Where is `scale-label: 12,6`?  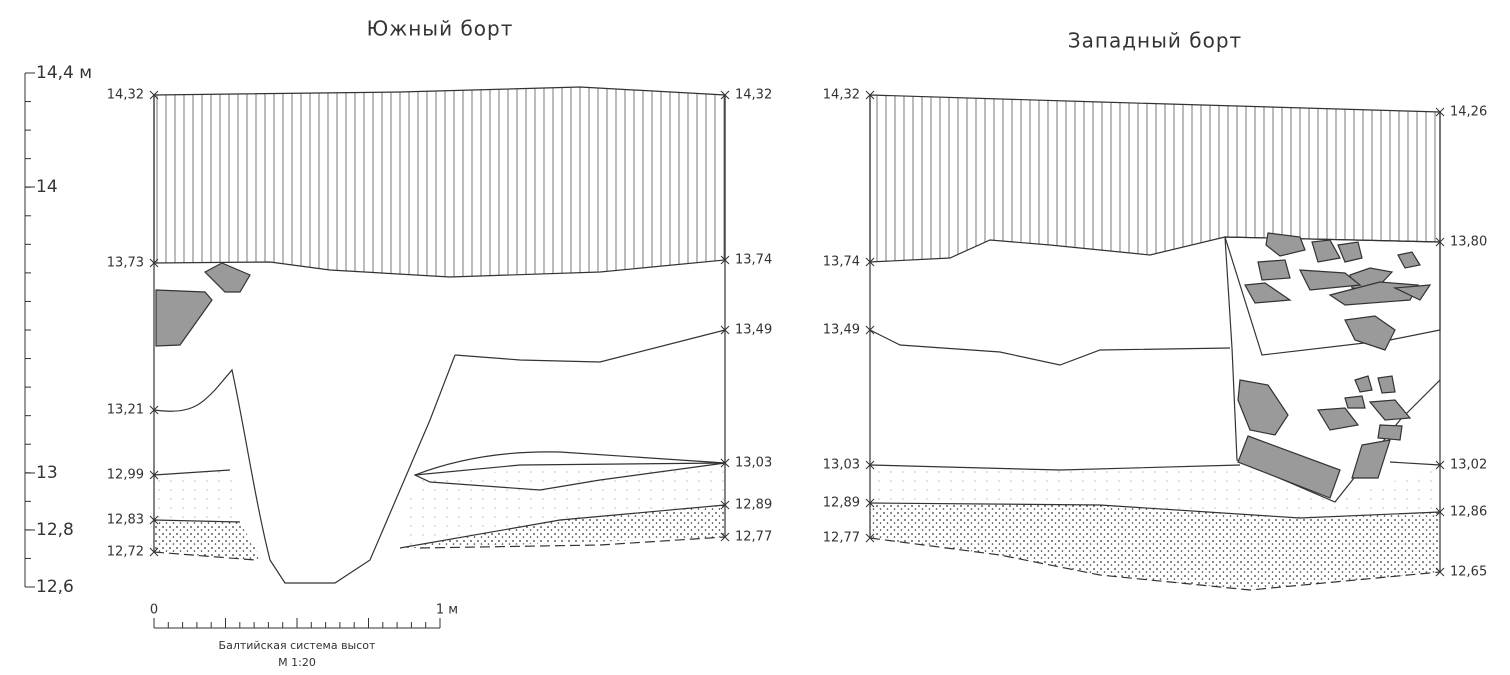
scale-label: 12,6 is located at coordinates (55, 587).